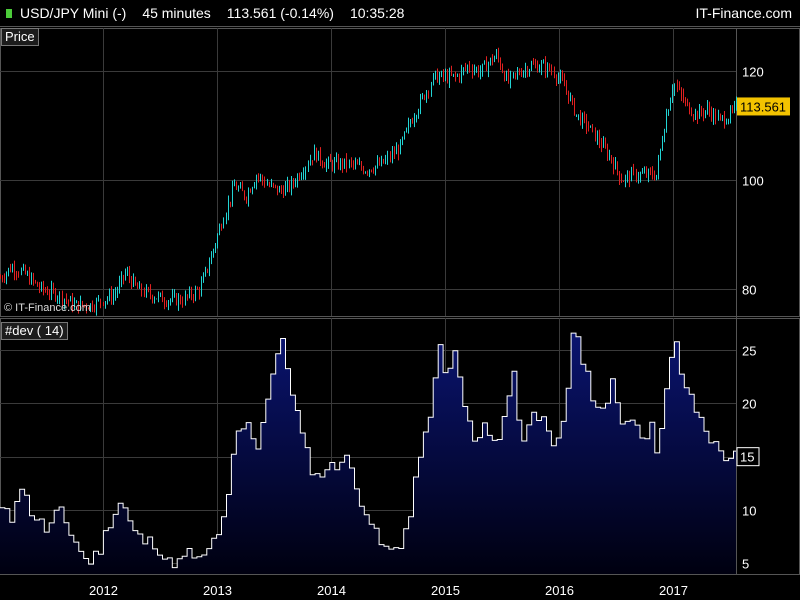 The image size is (800, 600). I want to click on x-tick-label: 2013, so click(217, 590).